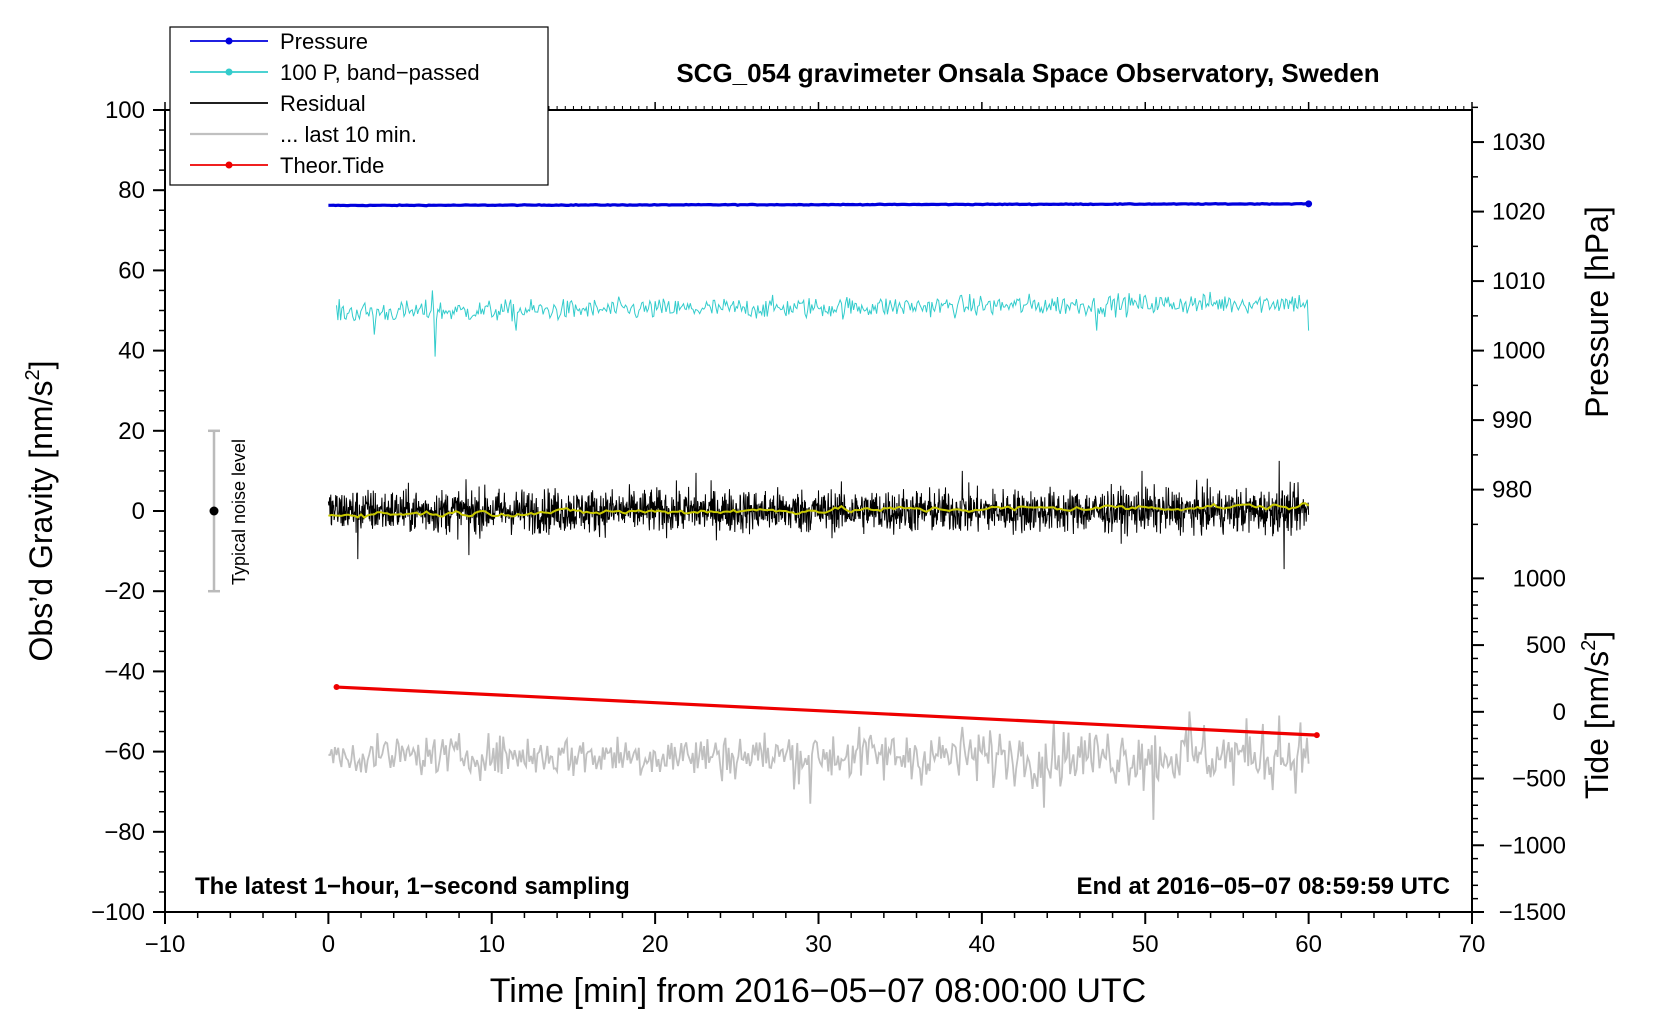  I want to click on pressure-tick-label: 1010, so click(1518, 281).